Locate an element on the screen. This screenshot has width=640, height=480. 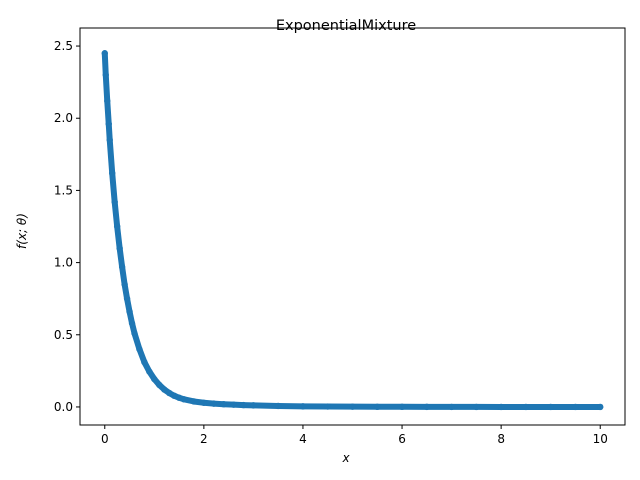
x-tick-label: 2 is located at coordinates (204, 439).